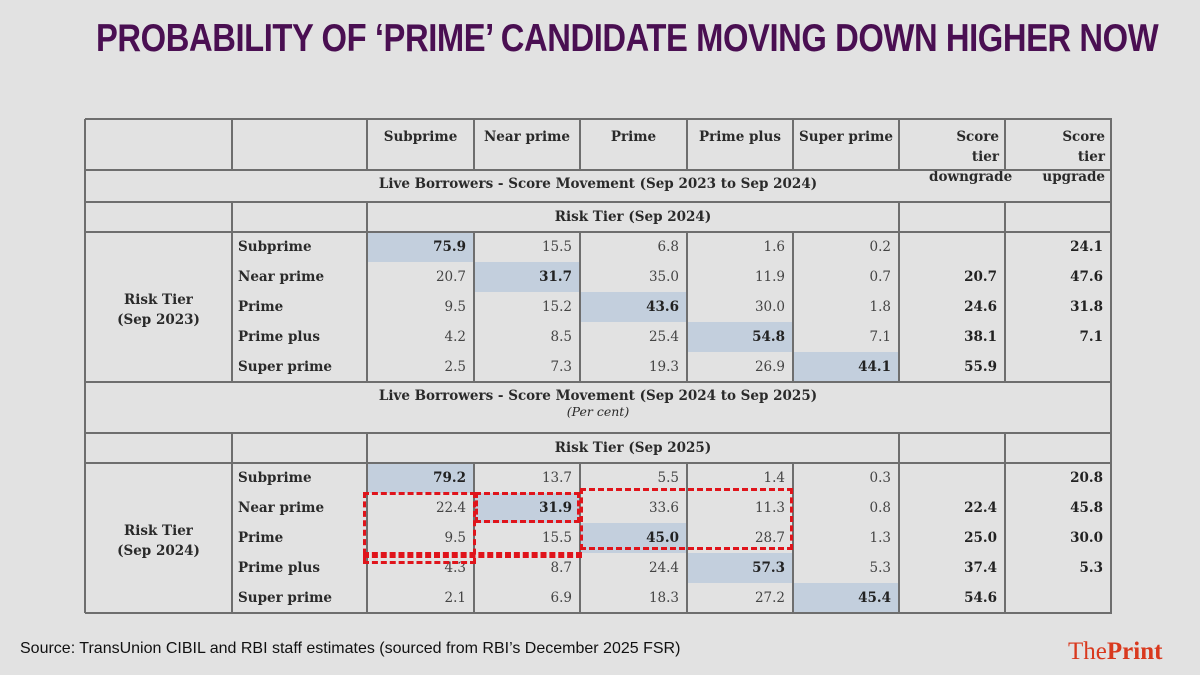  I want to click on value-cell: 8.5, so click(561, 337).